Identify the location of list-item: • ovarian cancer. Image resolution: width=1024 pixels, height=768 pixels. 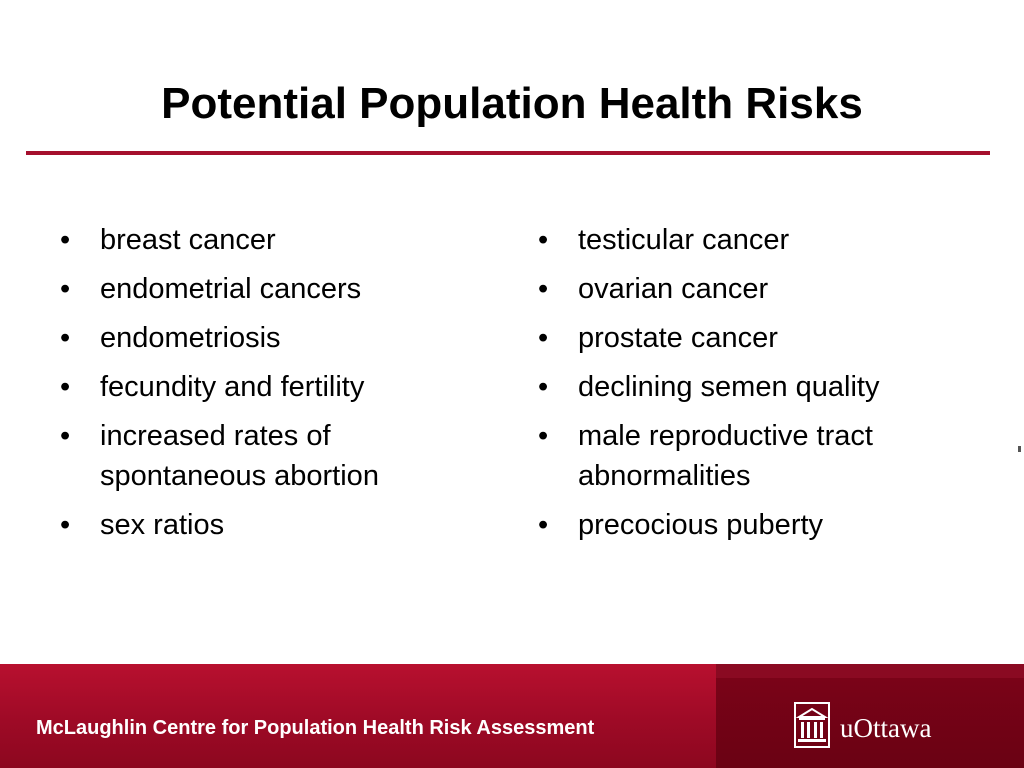
(756, 289).